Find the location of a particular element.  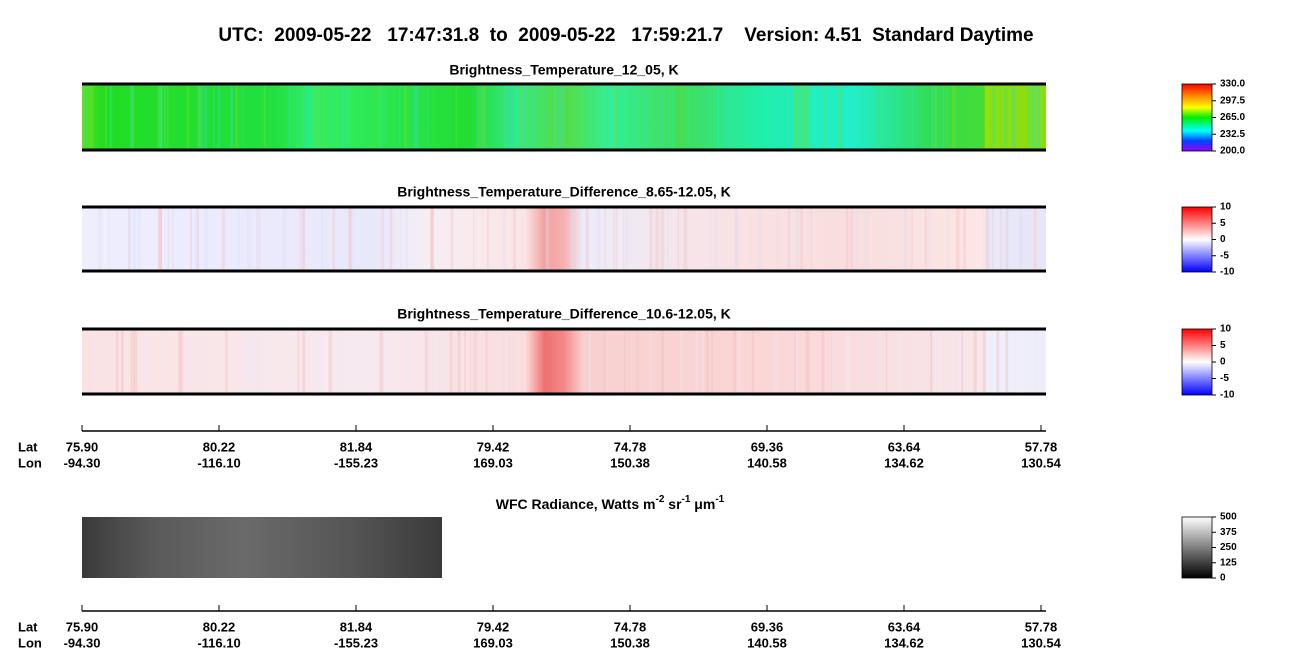

superscript: -1 is located at coordinates (686, 499).